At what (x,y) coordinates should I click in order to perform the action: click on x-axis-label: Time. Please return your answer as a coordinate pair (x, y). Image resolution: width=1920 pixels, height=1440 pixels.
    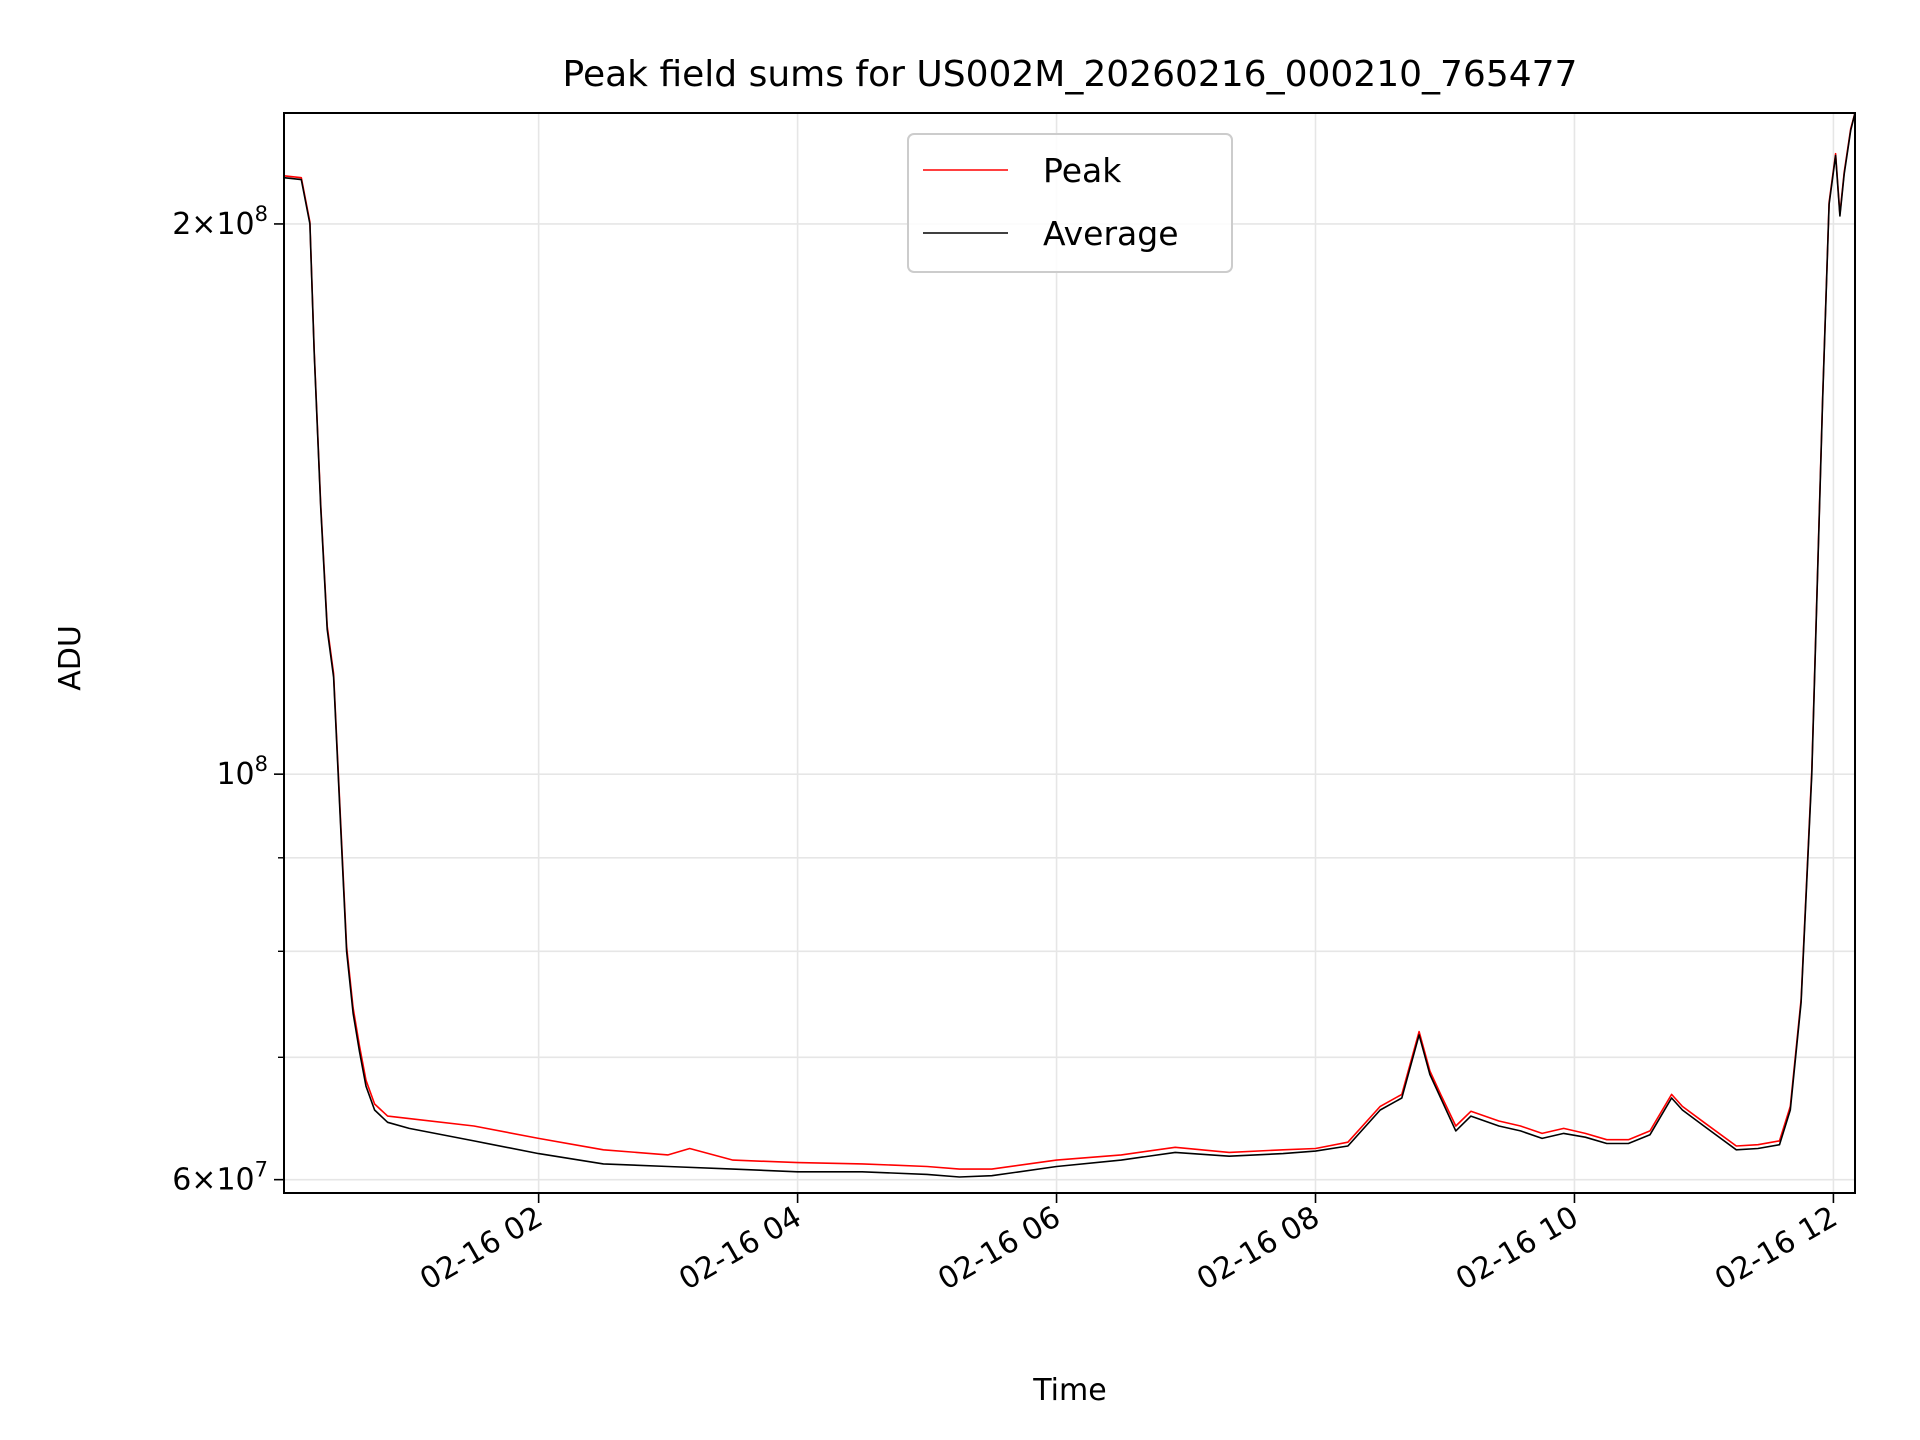
    Looking at the image, I should click on (1069, 1390).